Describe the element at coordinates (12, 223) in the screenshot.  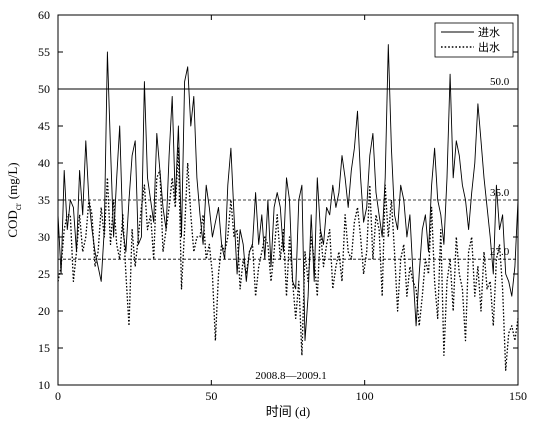
I see `y-axis-title-main: COD` at that location.